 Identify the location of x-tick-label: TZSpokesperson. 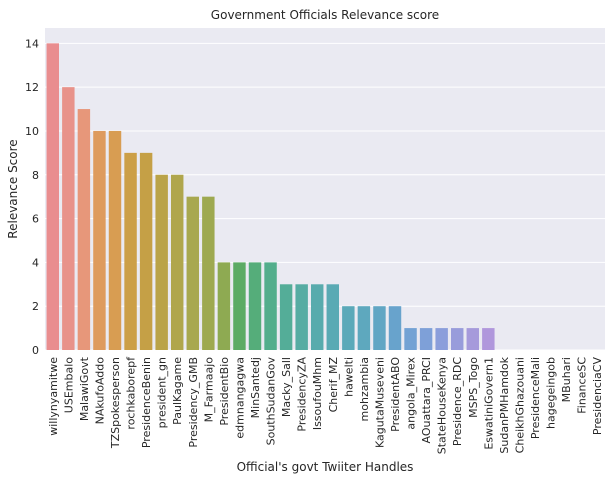
(115, 403).